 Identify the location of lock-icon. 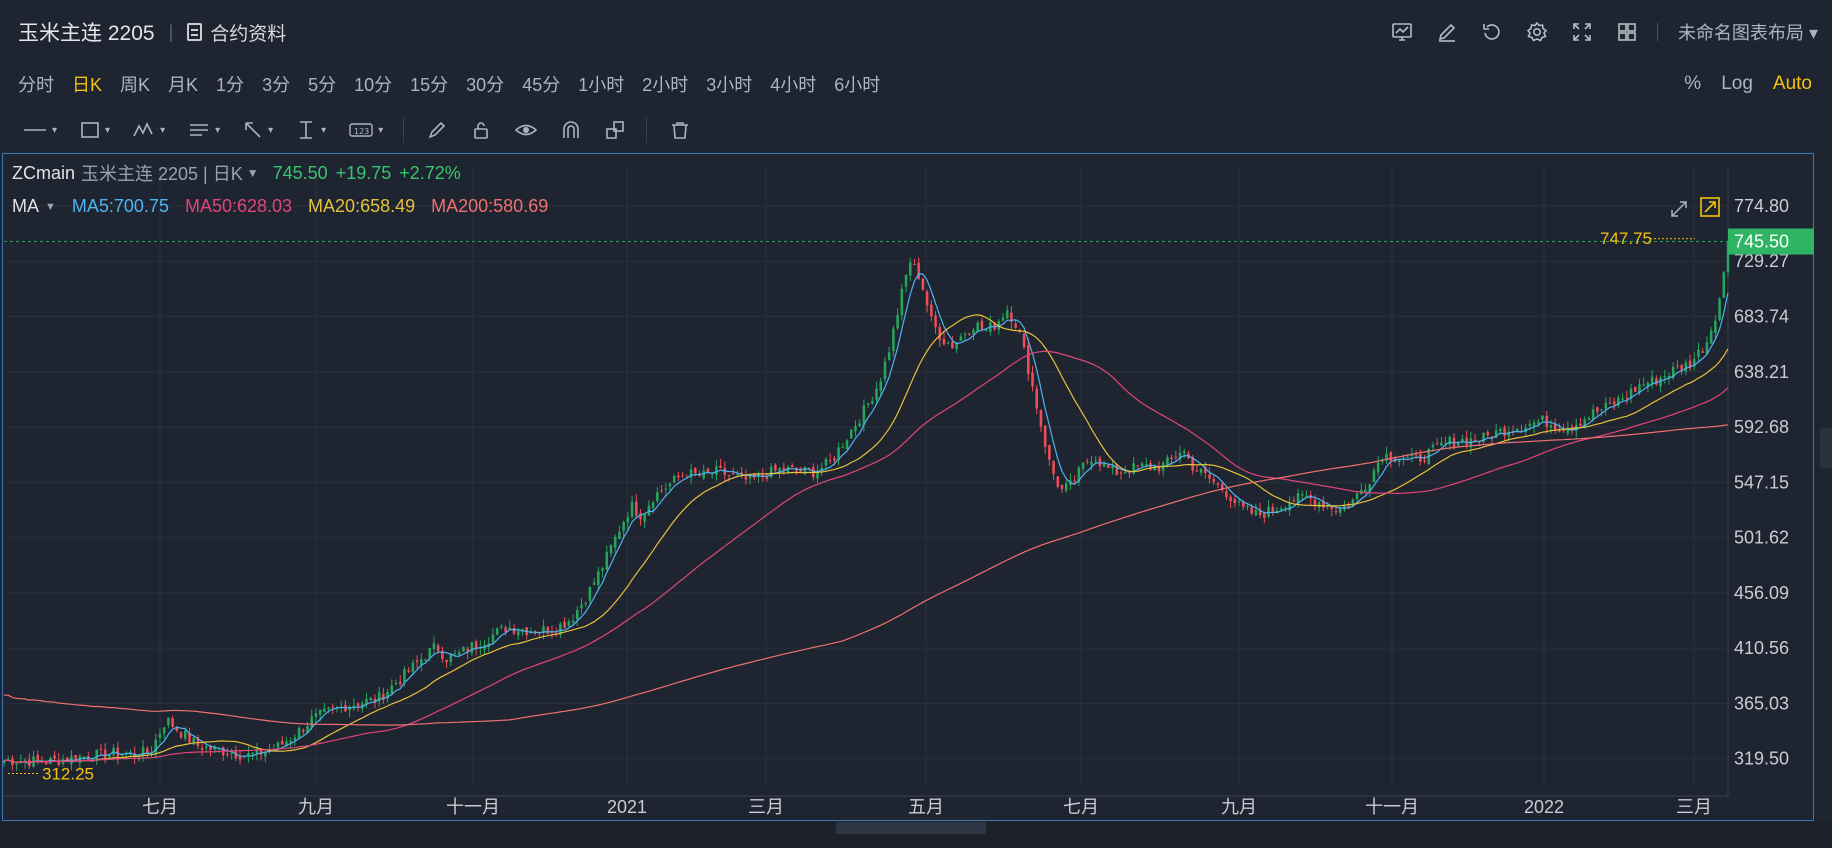
(481, 130).